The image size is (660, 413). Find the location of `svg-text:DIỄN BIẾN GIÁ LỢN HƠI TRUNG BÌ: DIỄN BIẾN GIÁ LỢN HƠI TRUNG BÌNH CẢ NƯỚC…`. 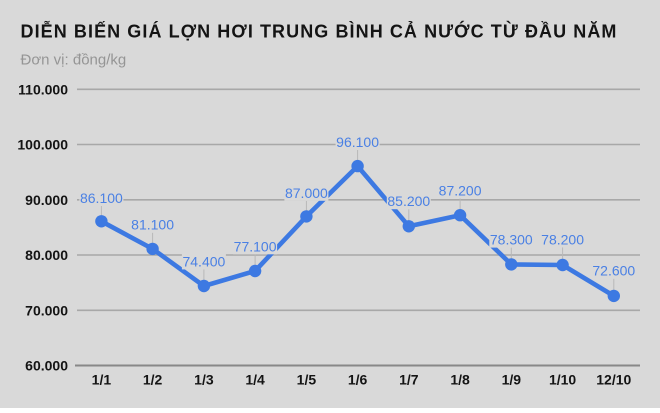

svg-text:DIỄN BIẾN GIÁ LỢN HƠI TRUNG BÌ: DIỄN BIẾN GIÁ LỢN HƠI TRUNG BÌNH CẢ NƯỚC… is located at coordinates (319, 31).